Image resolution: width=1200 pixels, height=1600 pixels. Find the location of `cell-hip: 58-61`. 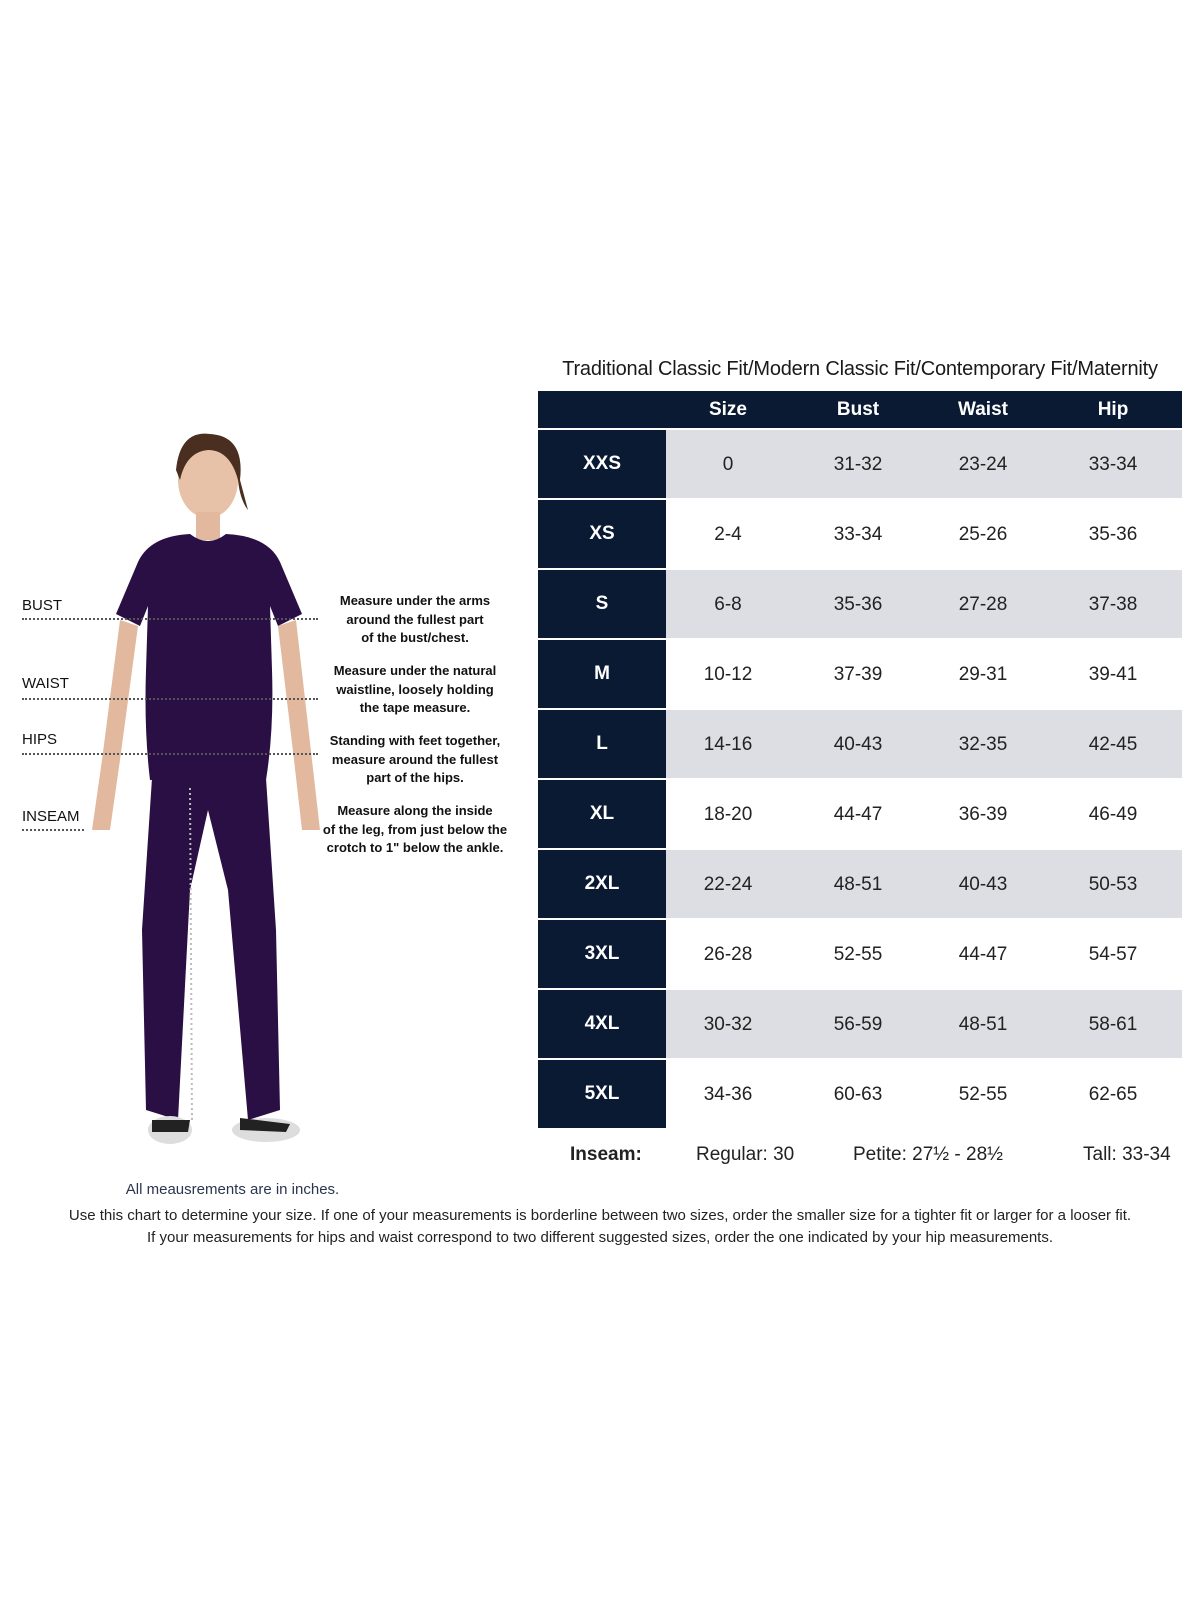

cell-hip: 58-61 is located at coordinates (1113, 1024).